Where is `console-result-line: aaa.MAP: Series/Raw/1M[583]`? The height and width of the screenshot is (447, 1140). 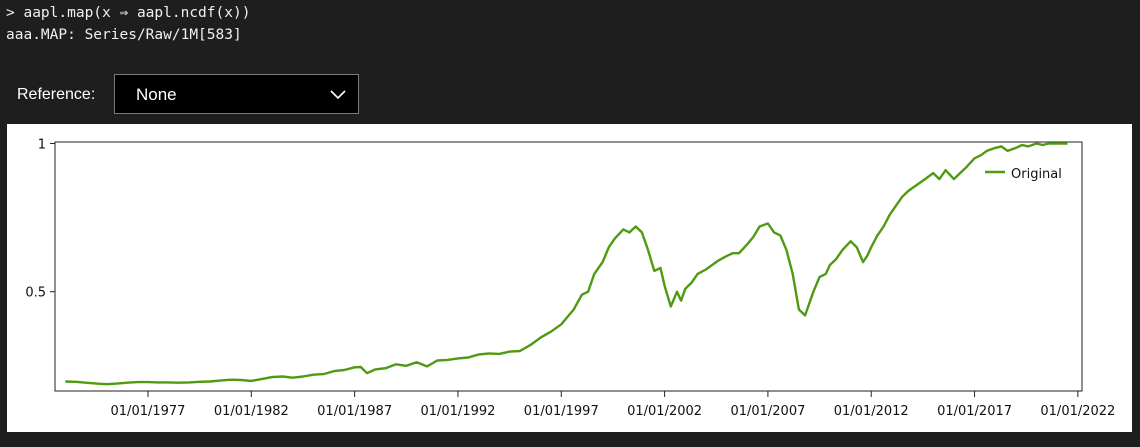 console-result-line: aaa.MAP: Series/Raw/1M[583] is located at coordinates (124, 35).